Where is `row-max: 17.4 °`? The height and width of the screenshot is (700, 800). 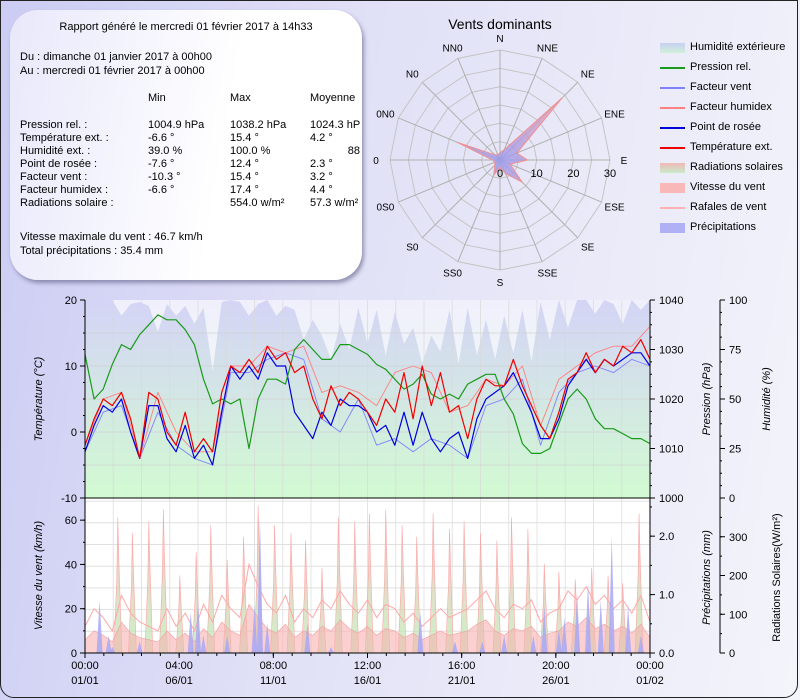
row-max: 17.4 ° is located at coordinates (244, 190).